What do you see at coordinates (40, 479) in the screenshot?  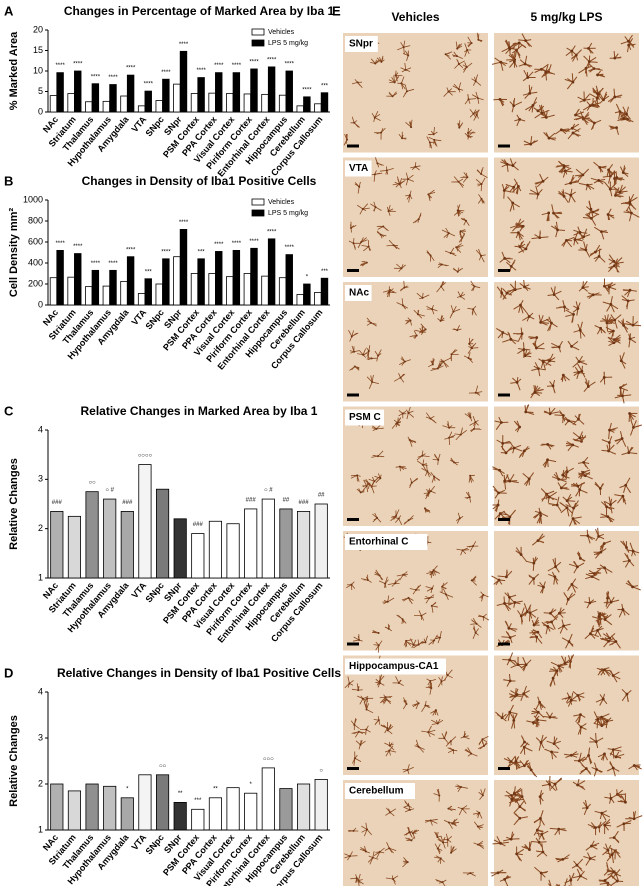 I see `y-tick-label: 3` at bounding box center [40, 479].